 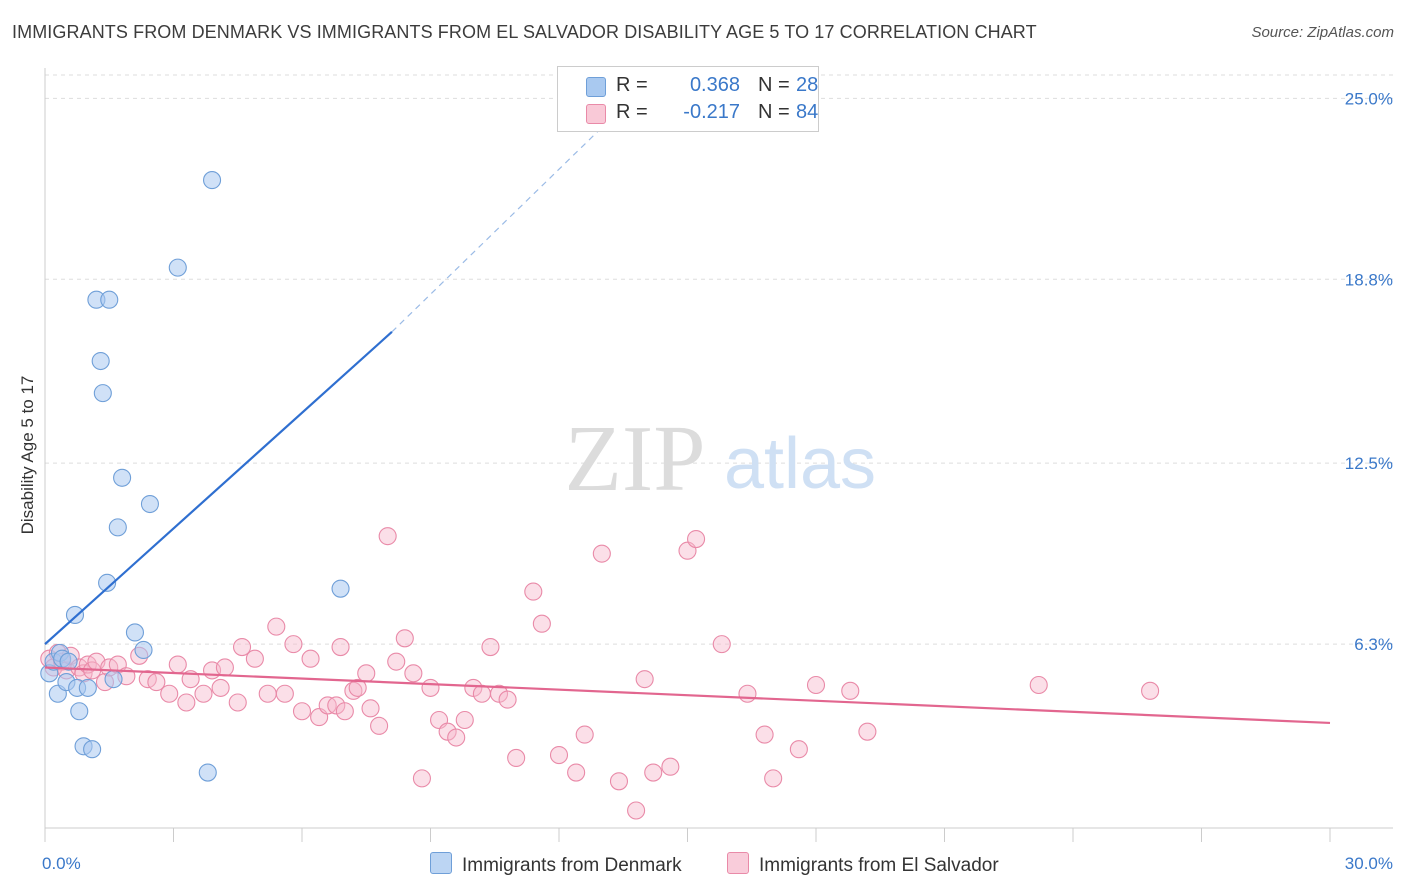 What do you see at coordinates (596, 114) in the screenshot?
I see `el-salvador-swatch` at bounding box center [596, 114].